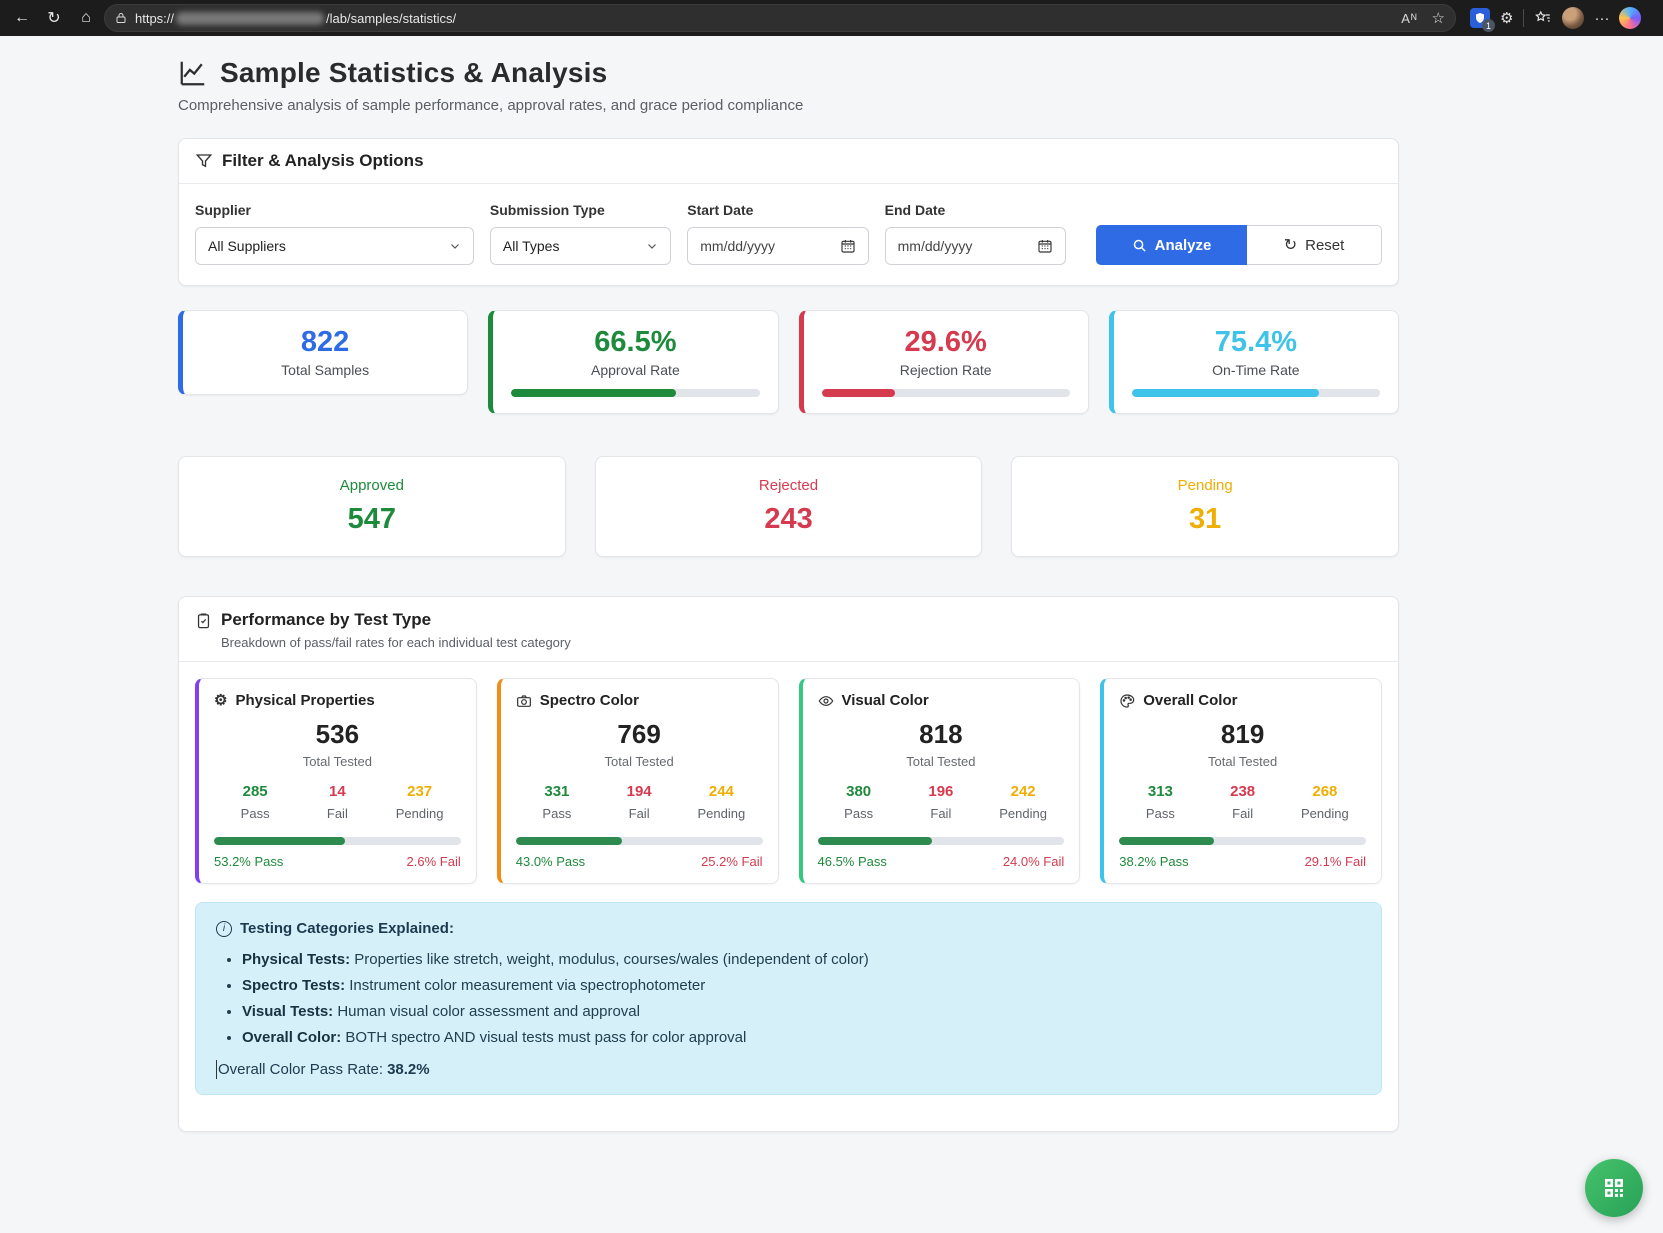 The height and width of the screenshot is (1233, 1663). I want to click on submission-type-label: Submission Type, so click(547, 210).